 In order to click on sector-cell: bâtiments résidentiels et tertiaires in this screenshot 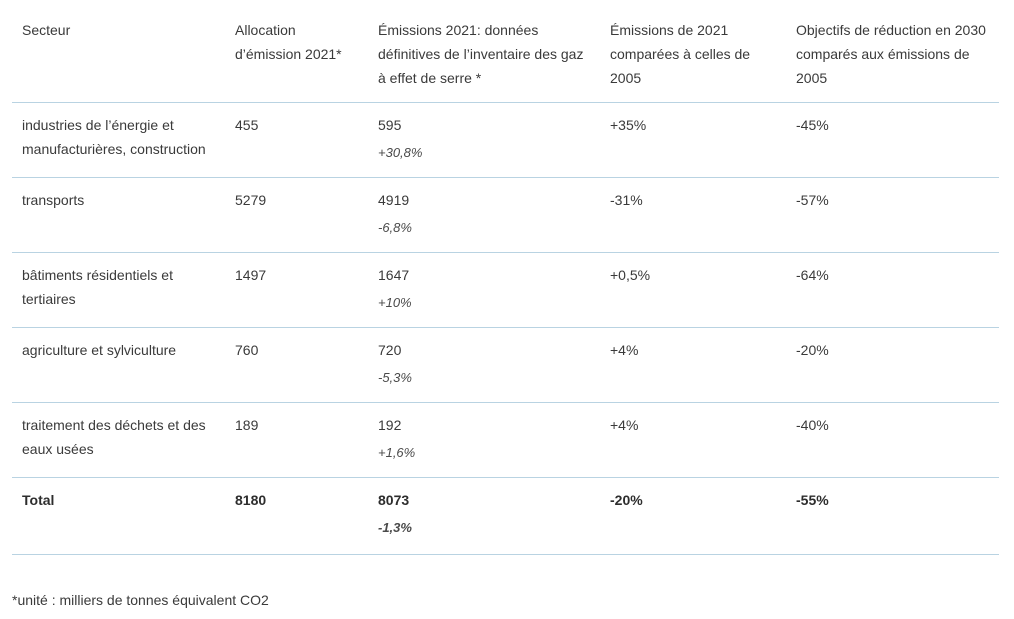, I will do `click(97, 287)`.